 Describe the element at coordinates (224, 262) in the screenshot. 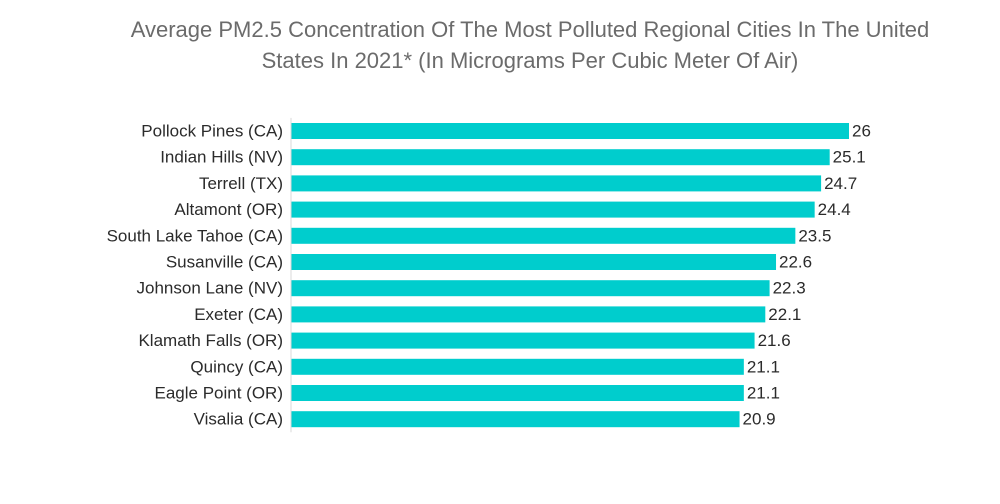

I see `category-label: Susanville (CA)` at that location.